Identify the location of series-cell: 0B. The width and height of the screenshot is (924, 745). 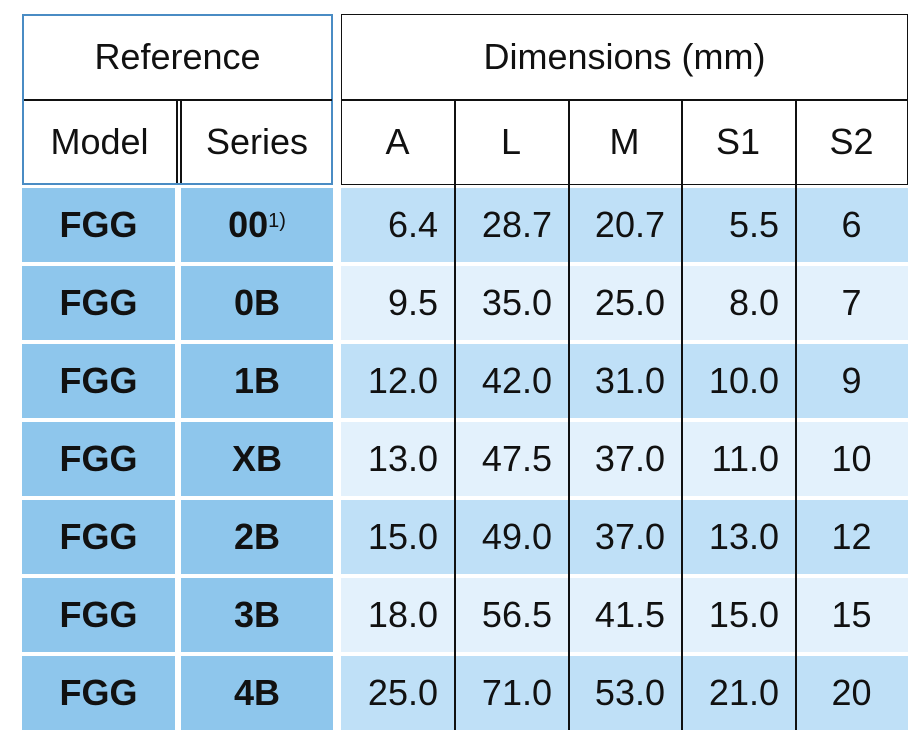
(257, 303).